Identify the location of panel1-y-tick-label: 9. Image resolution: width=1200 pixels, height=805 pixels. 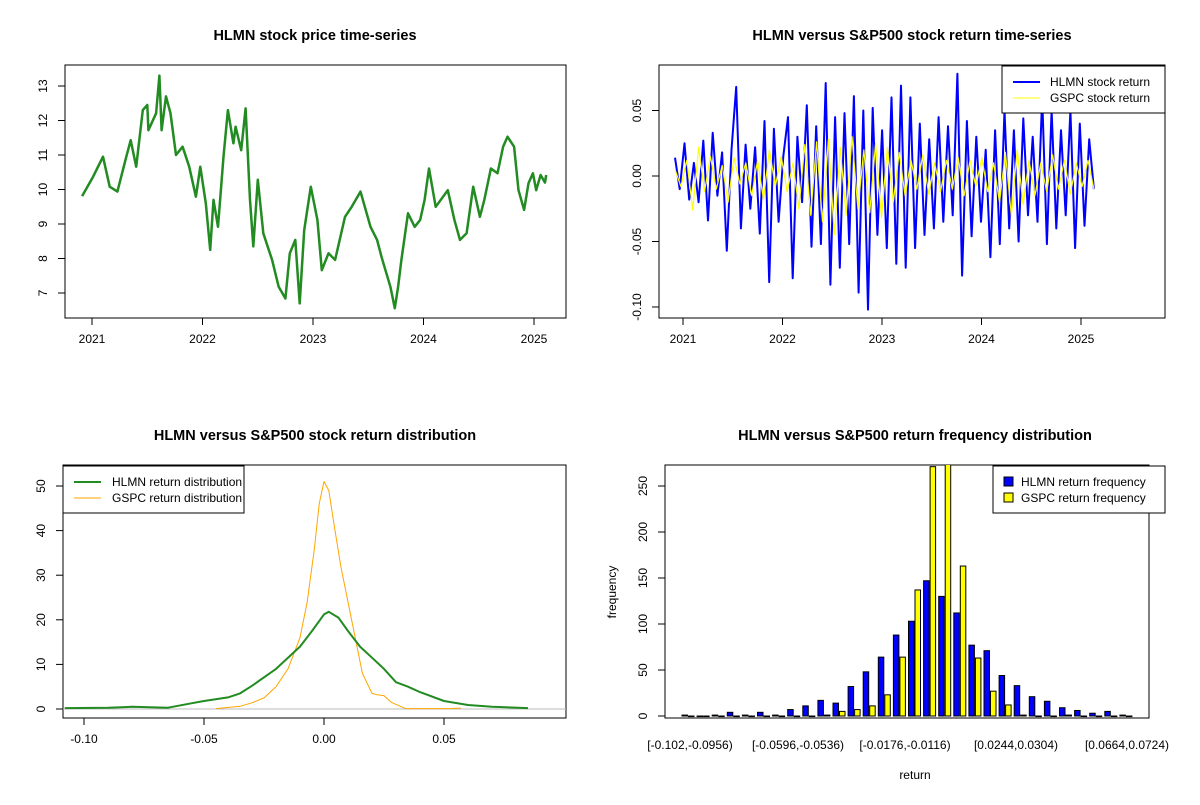
(43, 223).